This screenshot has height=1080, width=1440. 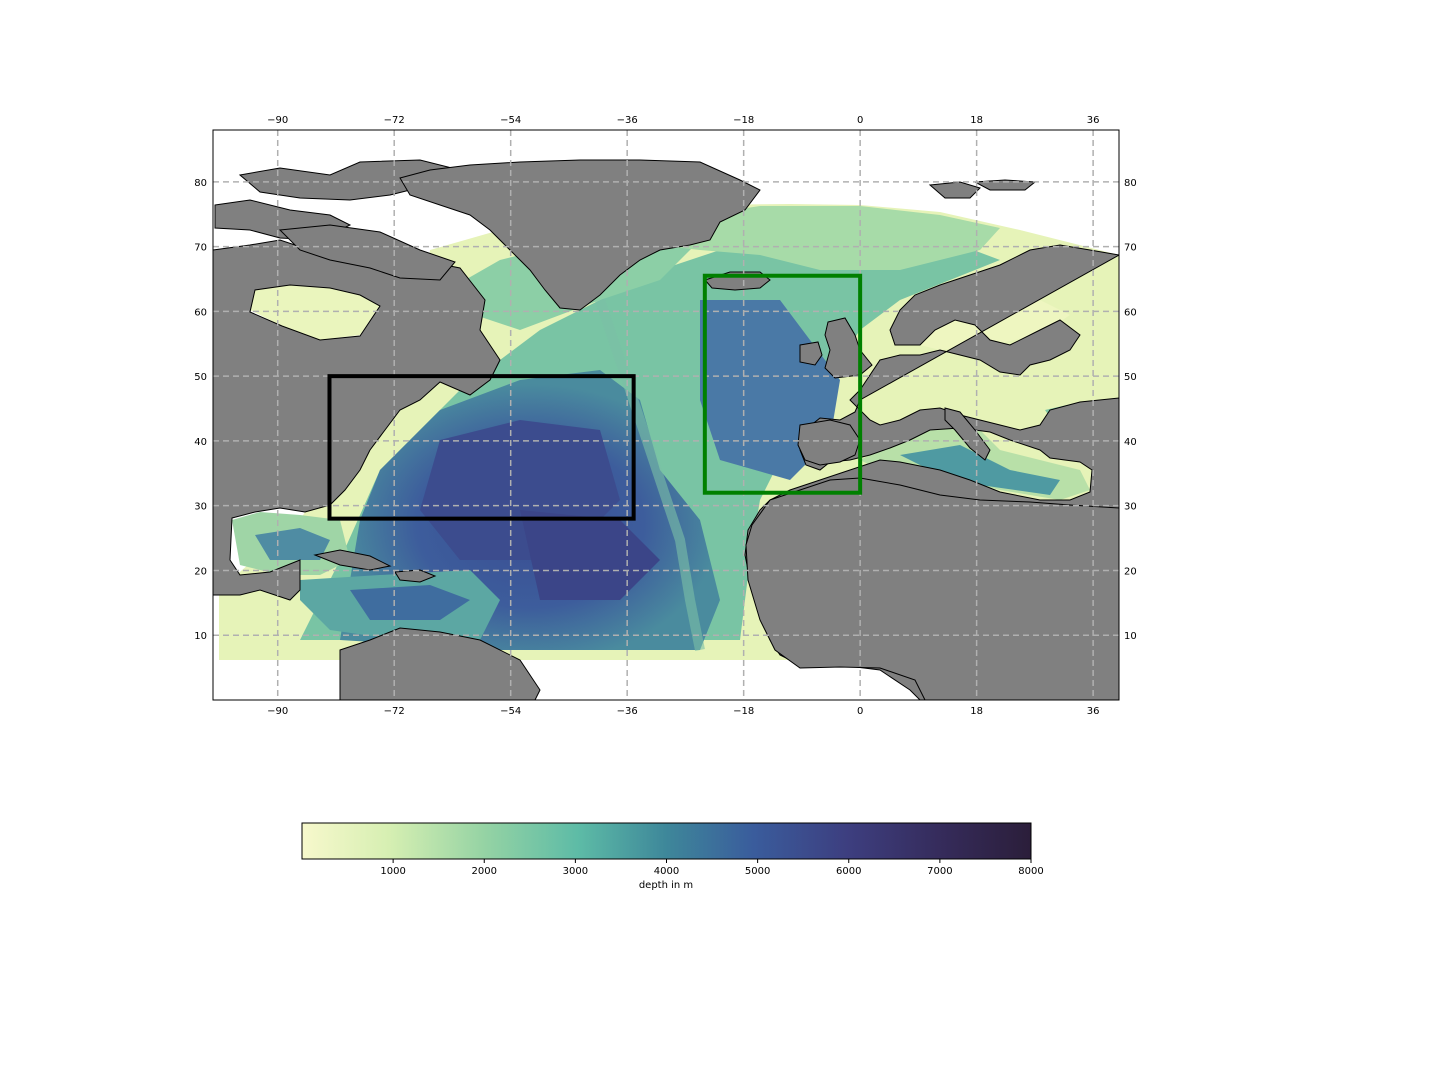 I want to click on lon-tick-top: 36, so click(x=1093, y=120).